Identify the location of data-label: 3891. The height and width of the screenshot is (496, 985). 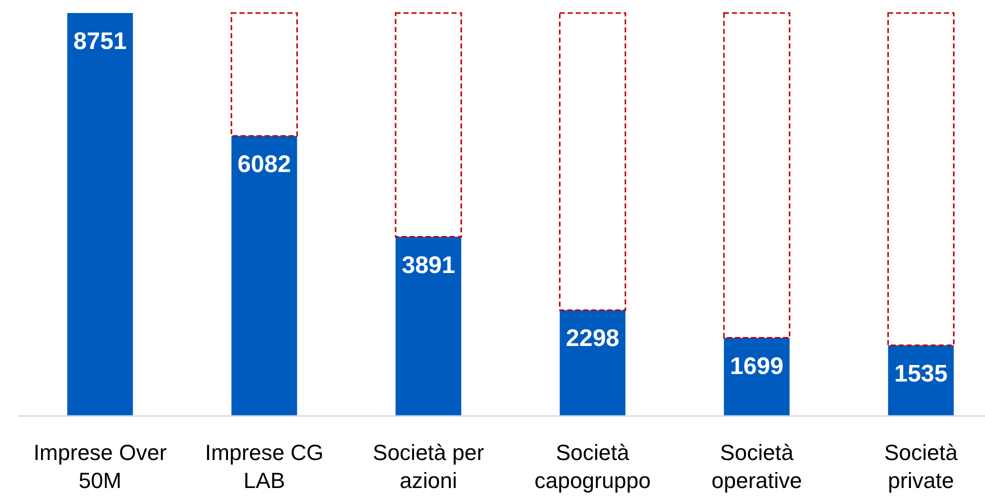
(429, 265).